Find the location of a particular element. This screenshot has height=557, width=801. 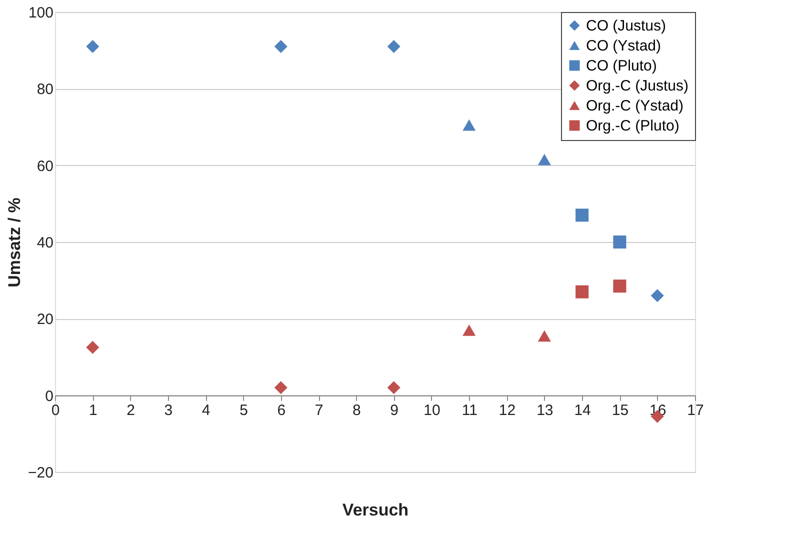

x-tick-label: 8 is located at coordinates (356, 410).